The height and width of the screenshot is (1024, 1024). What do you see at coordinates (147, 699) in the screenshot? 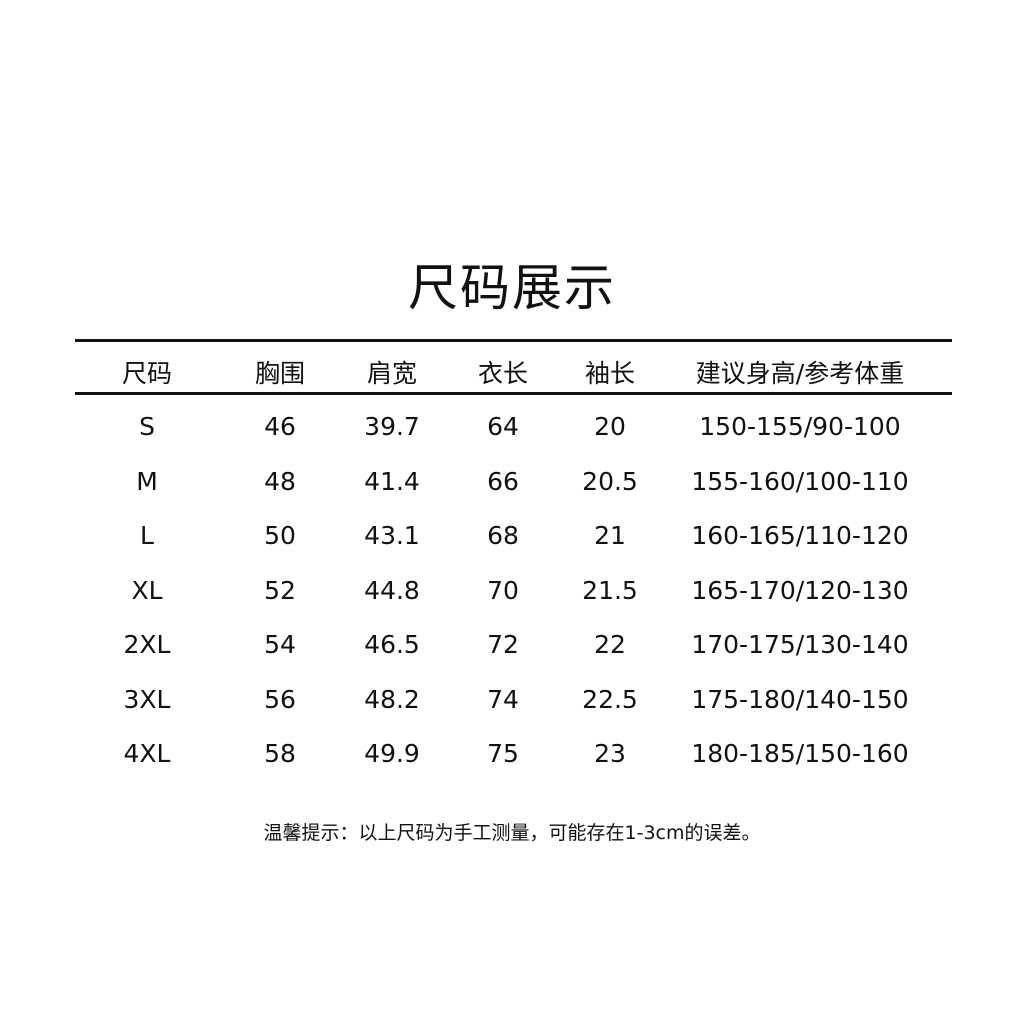
I see `table-cell: 3XL` at bounding box center [147, 699].